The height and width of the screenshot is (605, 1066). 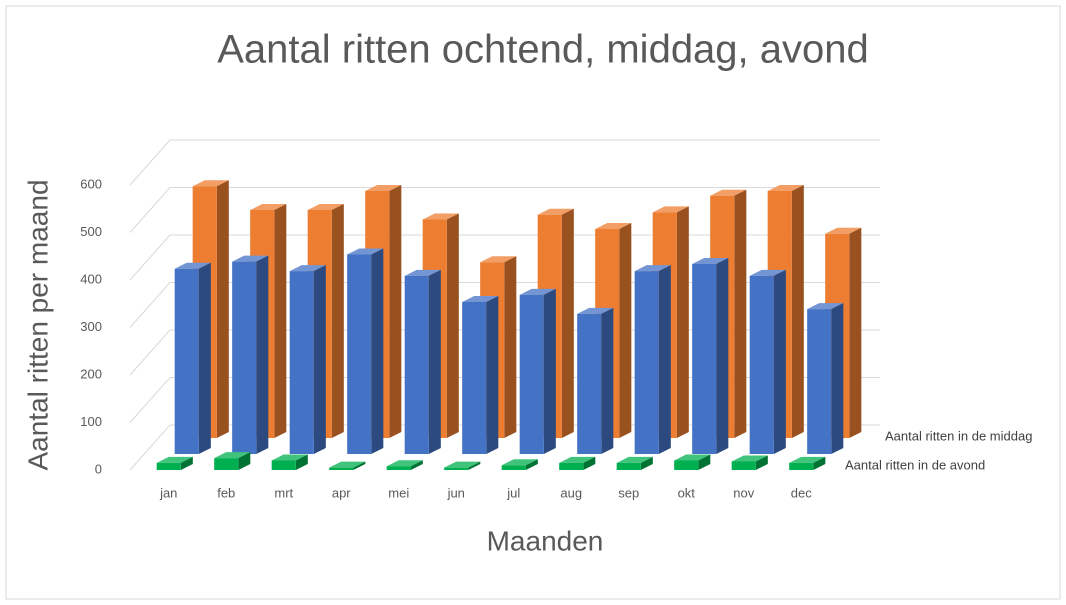 I want to click on y-tick-label: 600, so click(x=91, y=183).